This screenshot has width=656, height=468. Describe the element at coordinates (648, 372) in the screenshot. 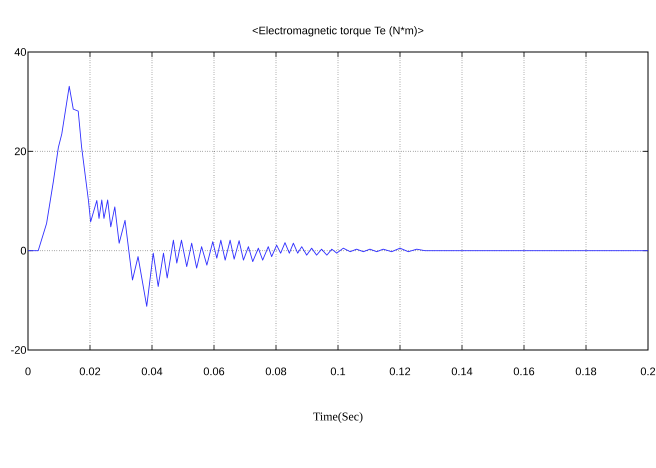

I see `x-tick-label: 0.2` at that location.